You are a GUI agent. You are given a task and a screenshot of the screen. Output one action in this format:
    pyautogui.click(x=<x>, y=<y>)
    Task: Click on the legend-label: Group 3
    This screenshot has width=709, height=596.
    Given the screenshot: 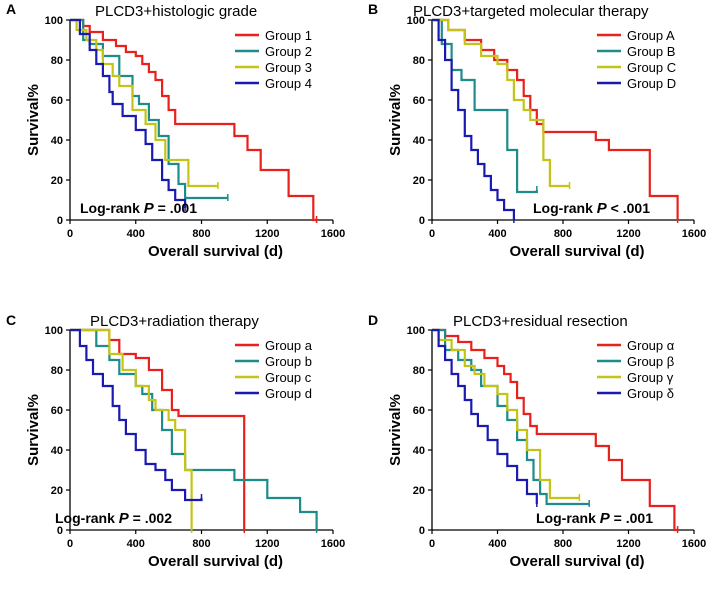 What is the action you would take?
    pyautogui.click(x=288, y=67)
    